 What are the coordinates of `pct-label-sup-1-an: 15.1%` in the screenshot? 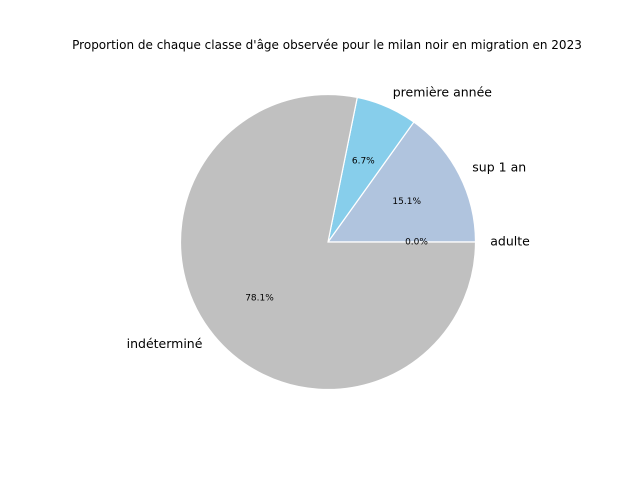 It's located at (406, 202).